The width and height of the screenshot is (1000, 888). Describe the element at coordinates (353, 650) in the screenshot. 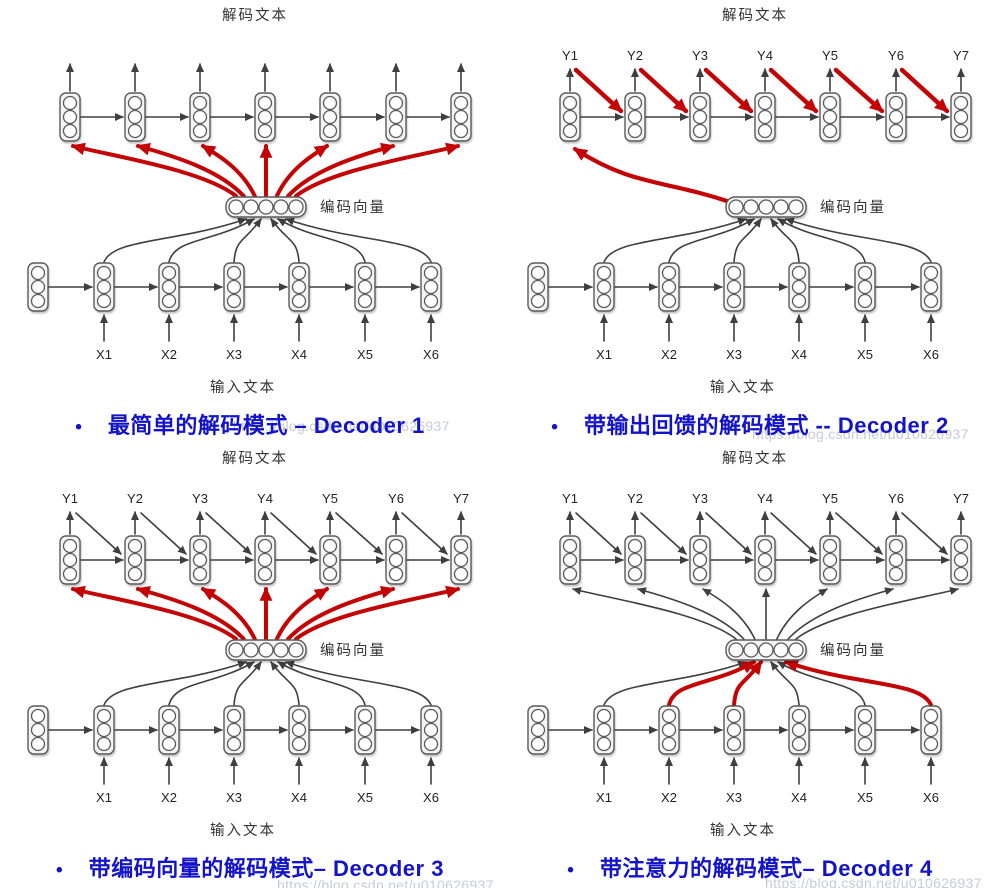

I see `encoded-vector-label: 编码向量` at that location.